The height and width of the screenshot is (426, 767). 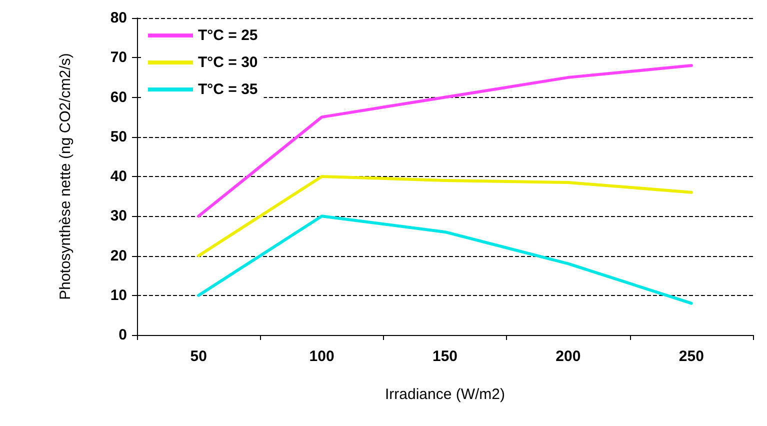 What do you see at coordinates (65, 176) in the screenshot?
I see `y-axis-title: Photosynthèse nette (ng CO2/cm2/s)` at bounding box center [65, 176].